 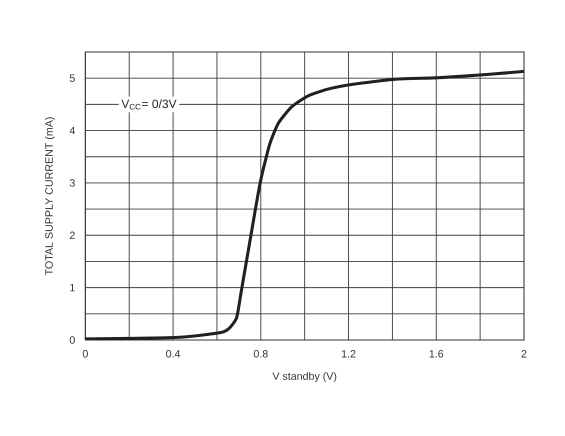 What do you see at coordinates (72, 78) in the screenshot?
I see `y-tick-label: 5` at bounding box center [72, 78].